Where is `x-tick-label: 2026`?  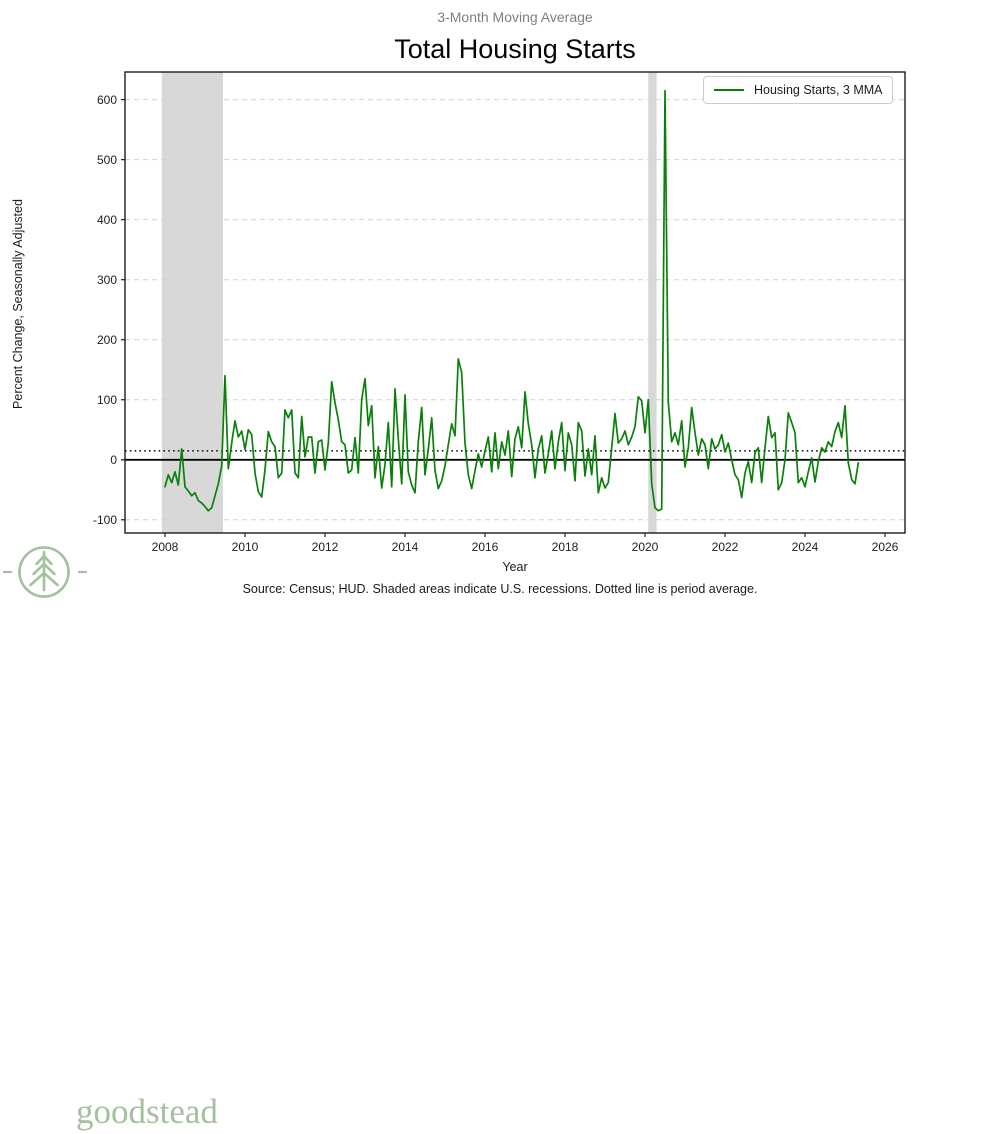
x-tick-label: 2026 is located at coordinates (885, 547).